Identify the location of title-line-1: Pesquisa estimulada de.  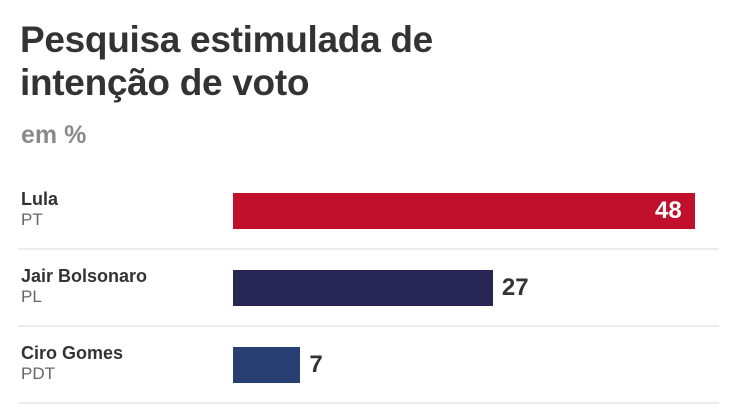
(226, 39).